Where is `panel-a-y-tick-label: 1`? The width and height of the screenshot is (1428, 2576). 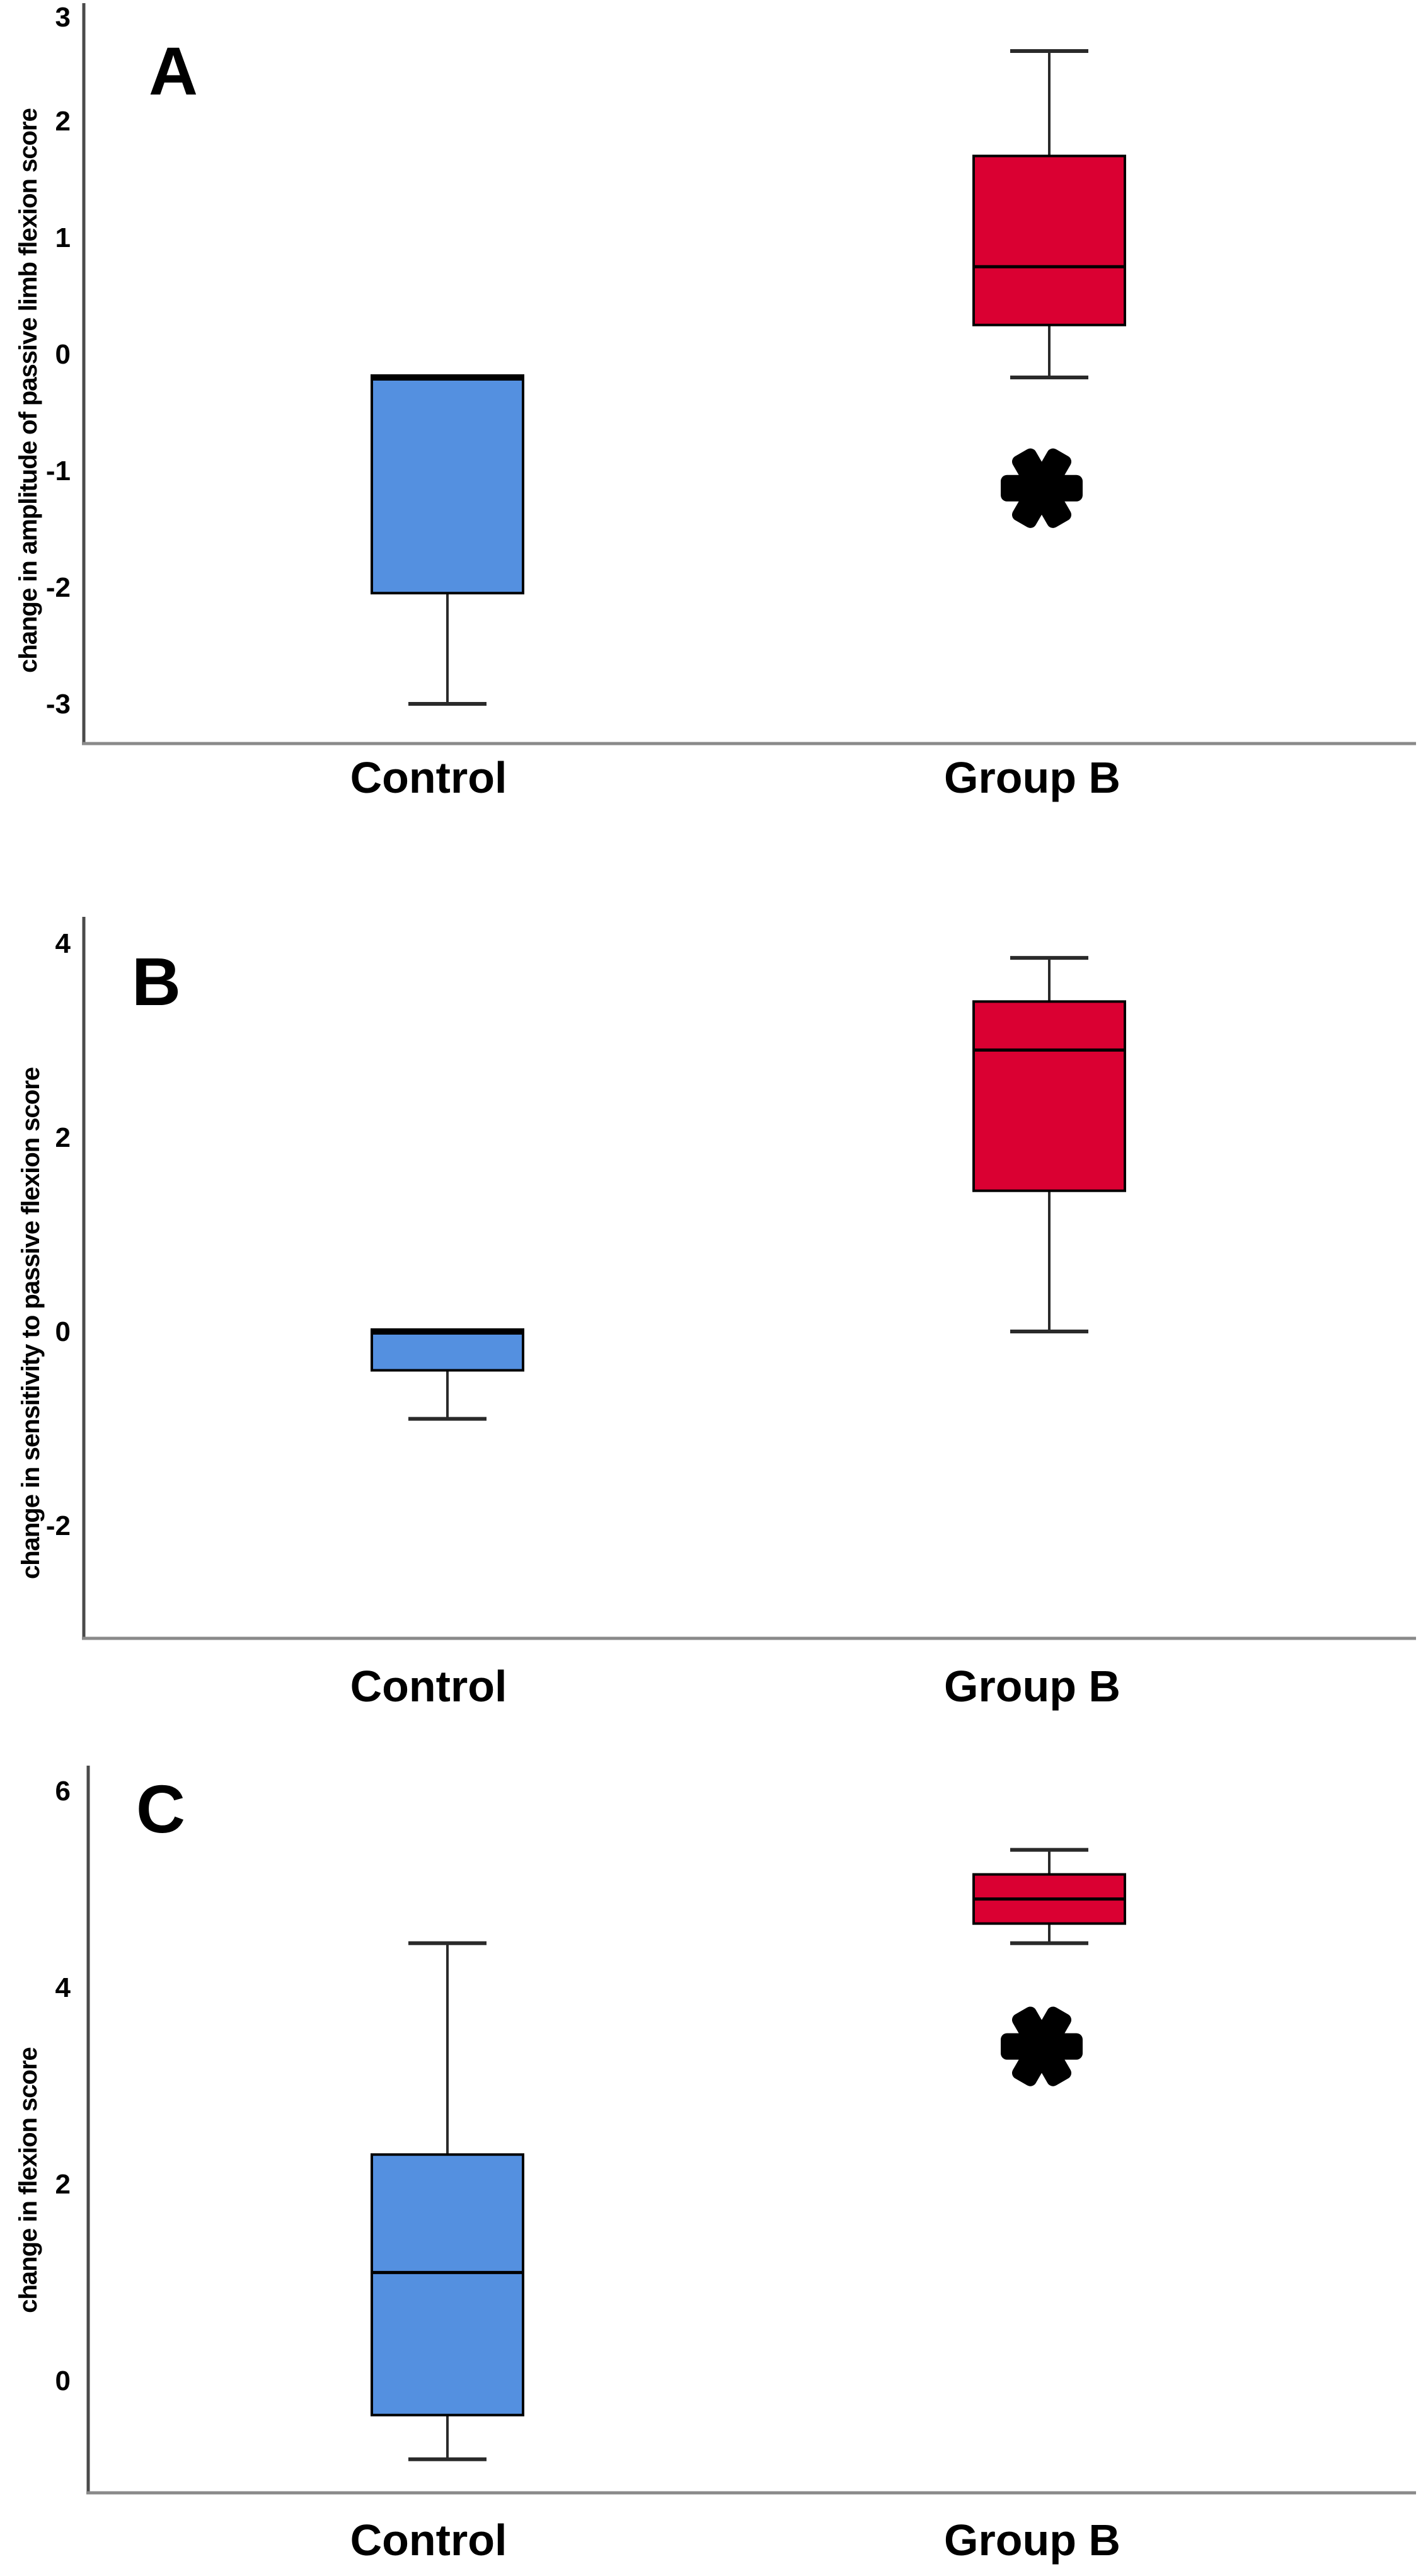 panel-a-y-tick-label: 1 is located at coordinates (63, 237).